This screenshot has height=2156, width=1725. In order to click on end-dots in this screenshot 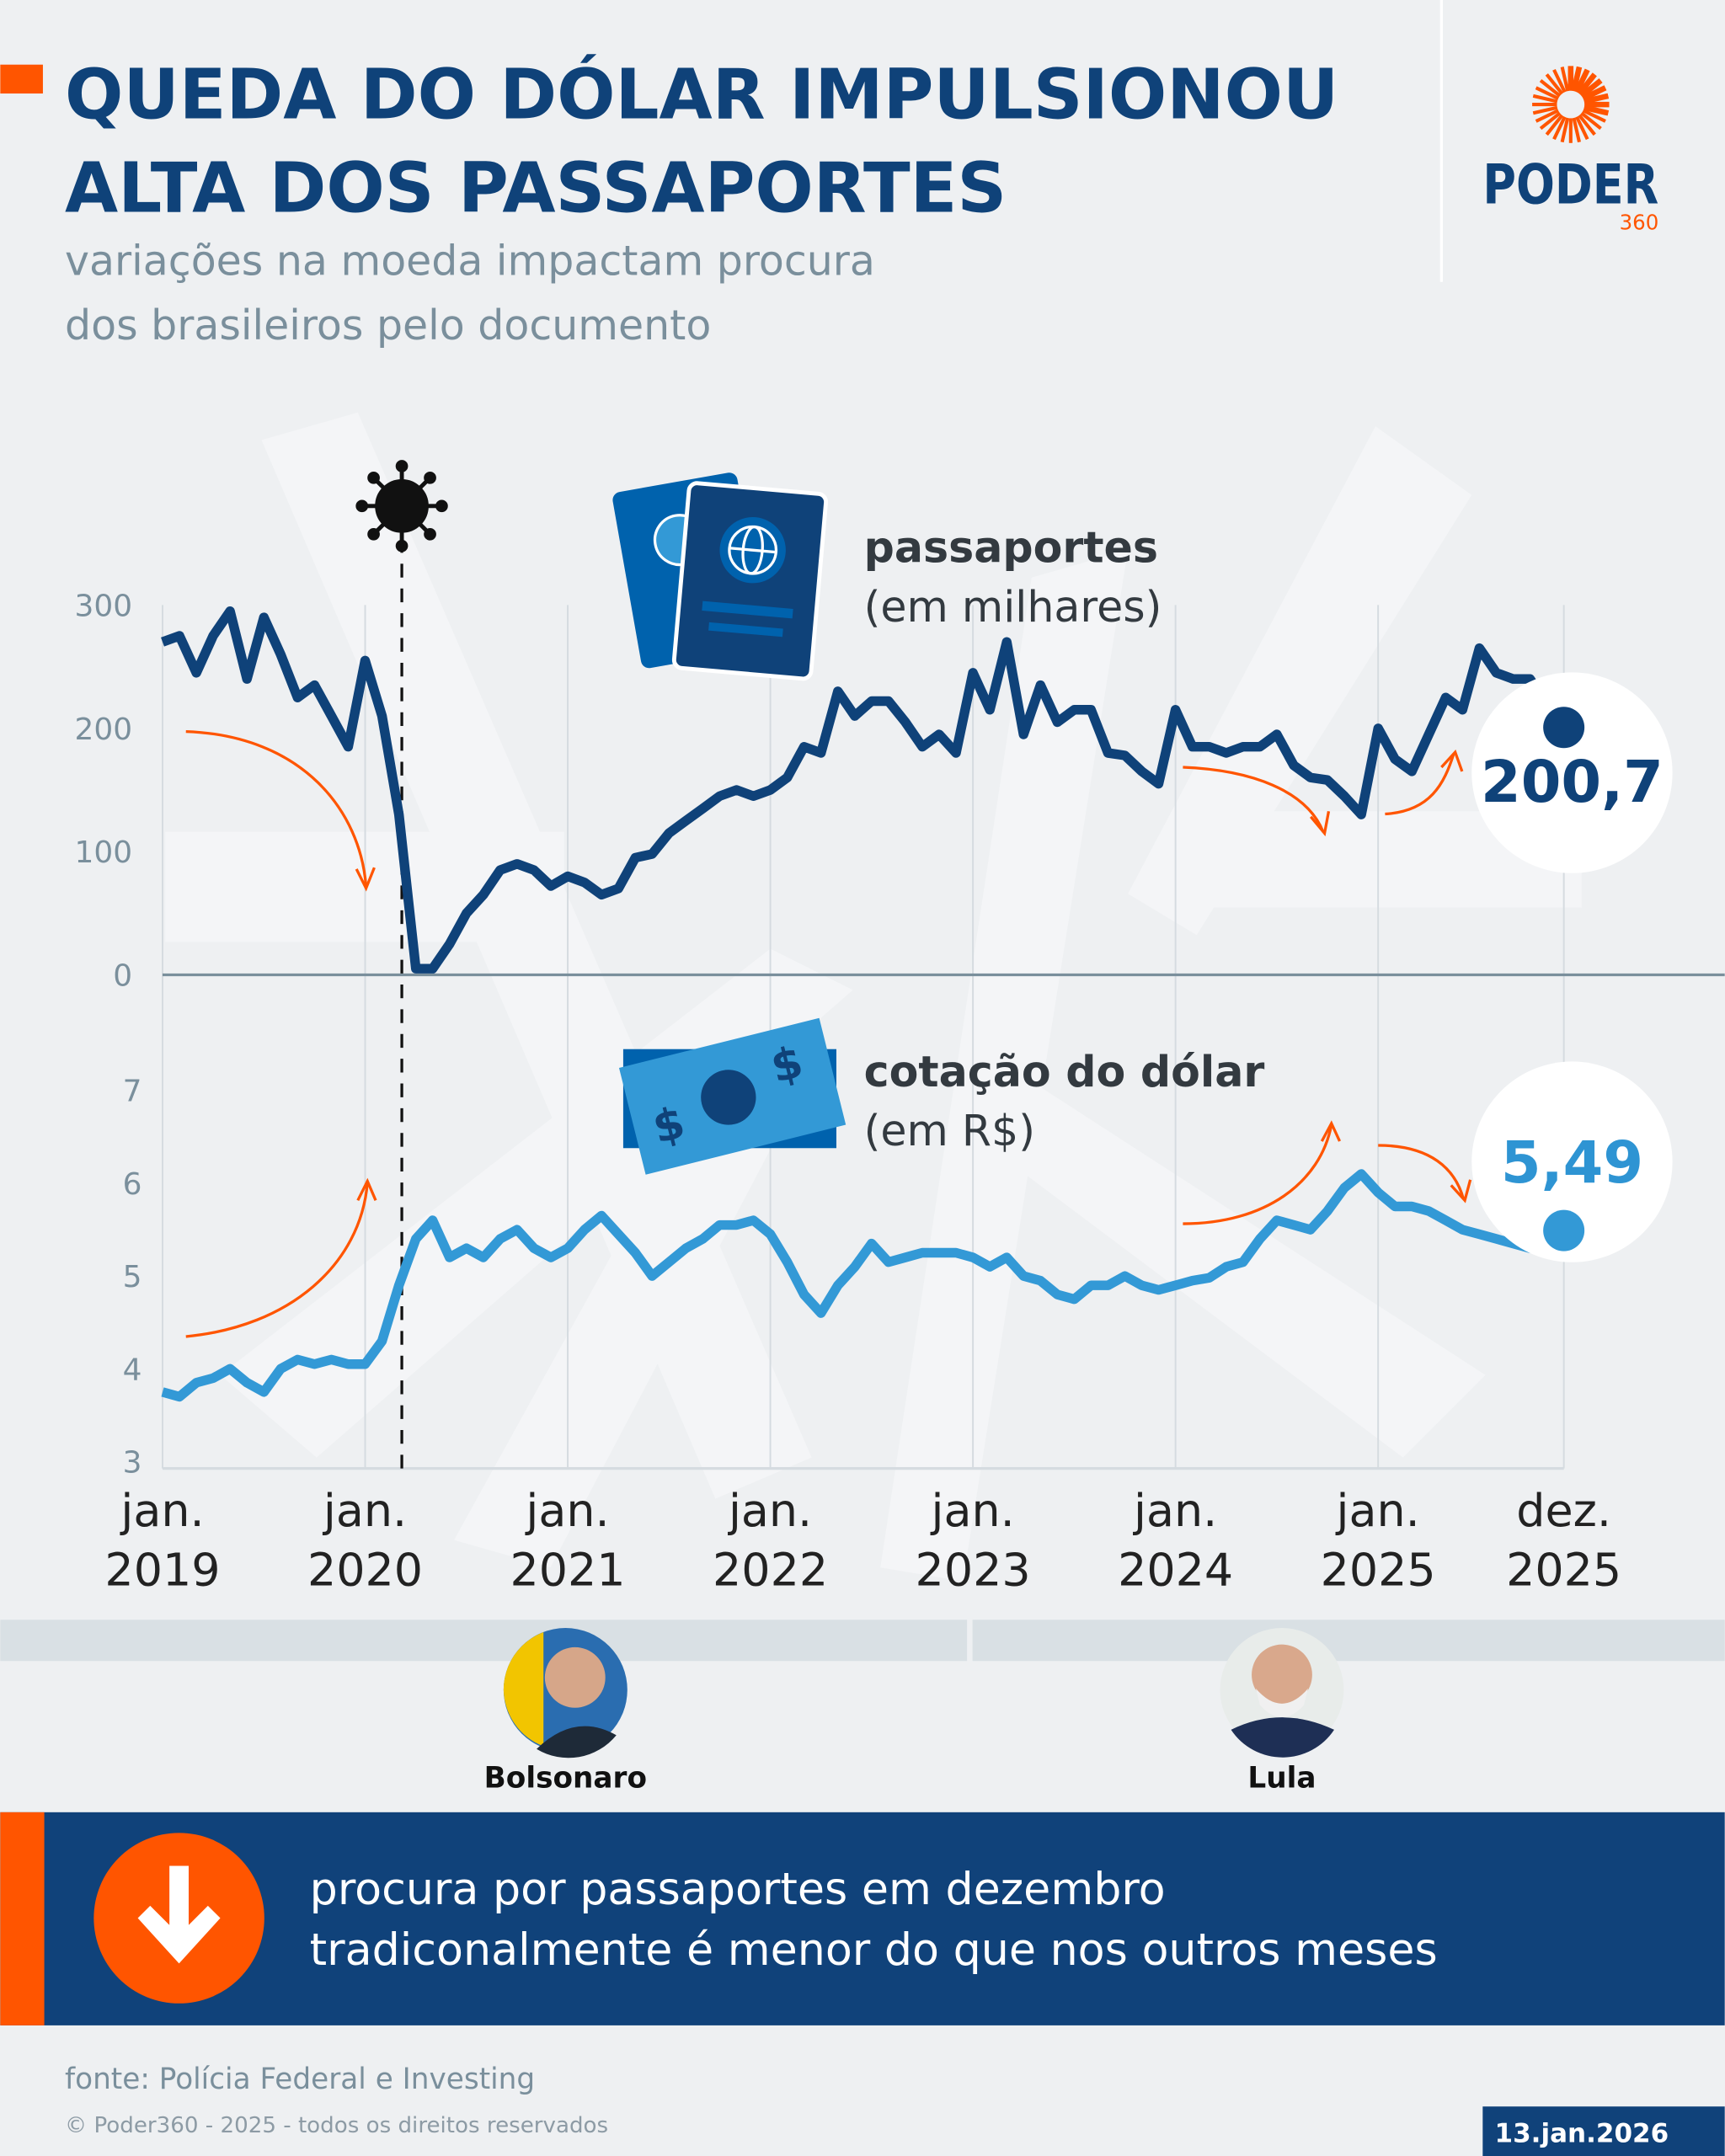, I will do `click(1564, 979)`.